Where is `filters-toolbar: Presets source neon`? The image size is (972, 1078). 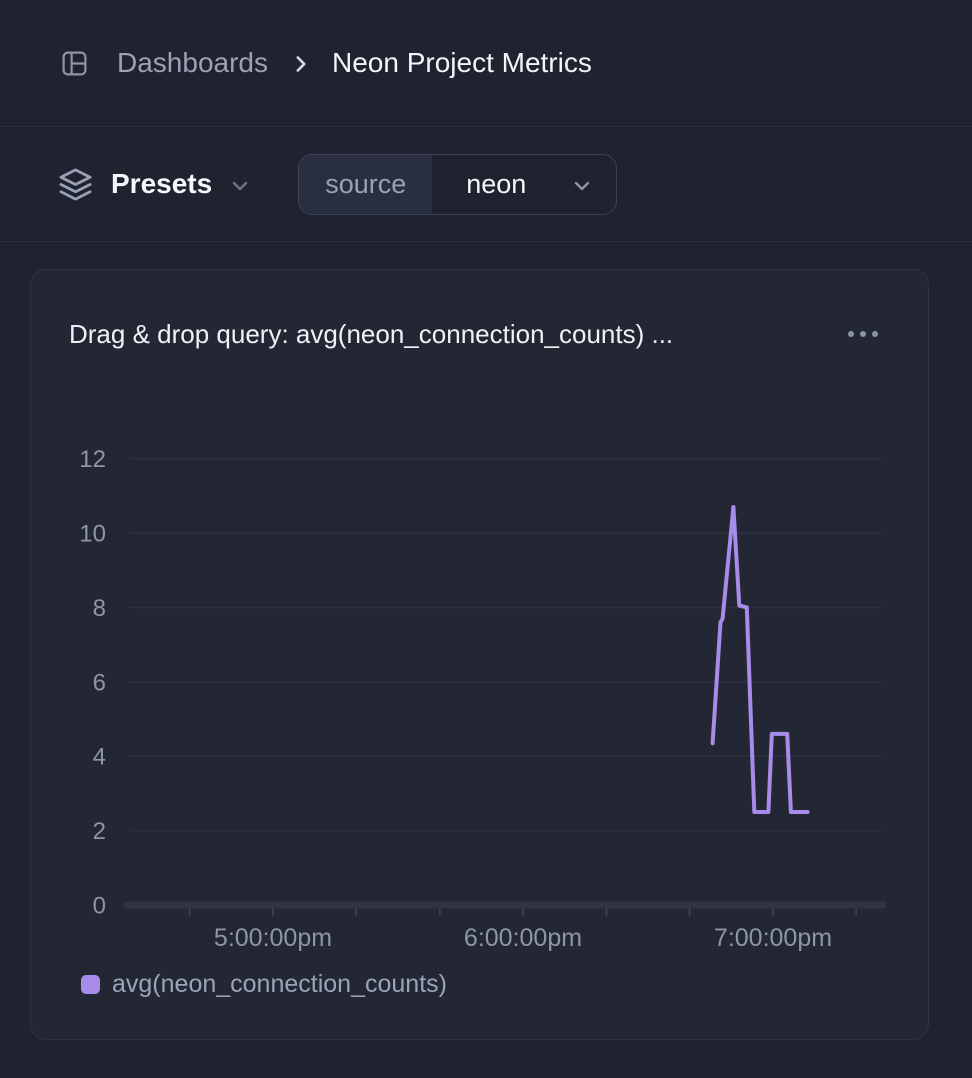 filters-toolbar: Presets source neon is located at coordinates (486, 184).